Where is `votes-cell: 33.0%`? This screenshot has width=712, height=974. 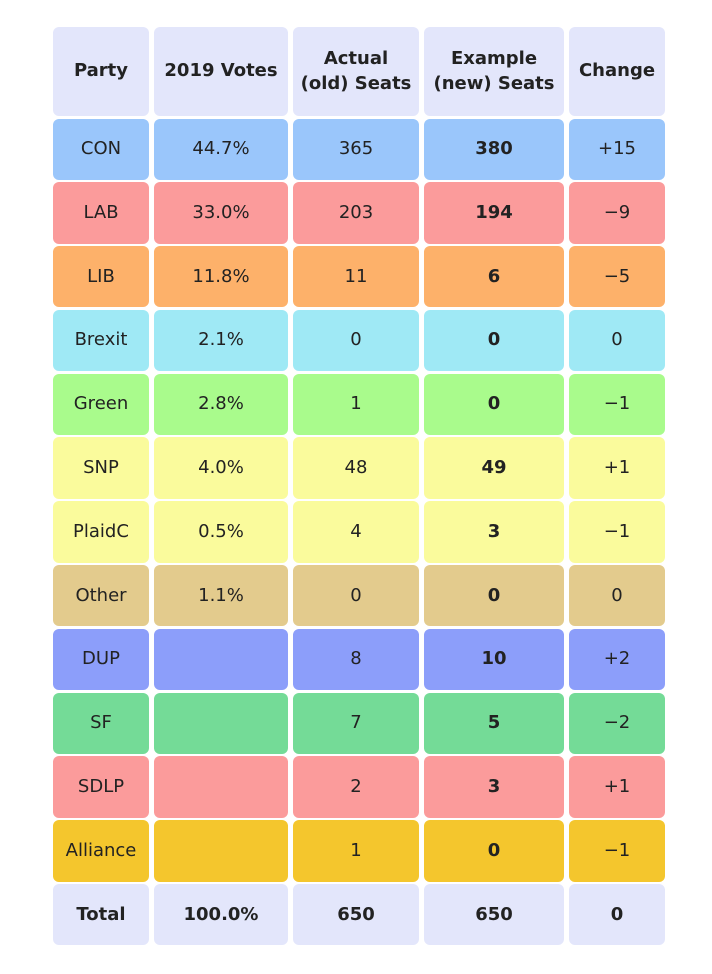
votes-cell: 33.0% is located at coordinates (221, 213).